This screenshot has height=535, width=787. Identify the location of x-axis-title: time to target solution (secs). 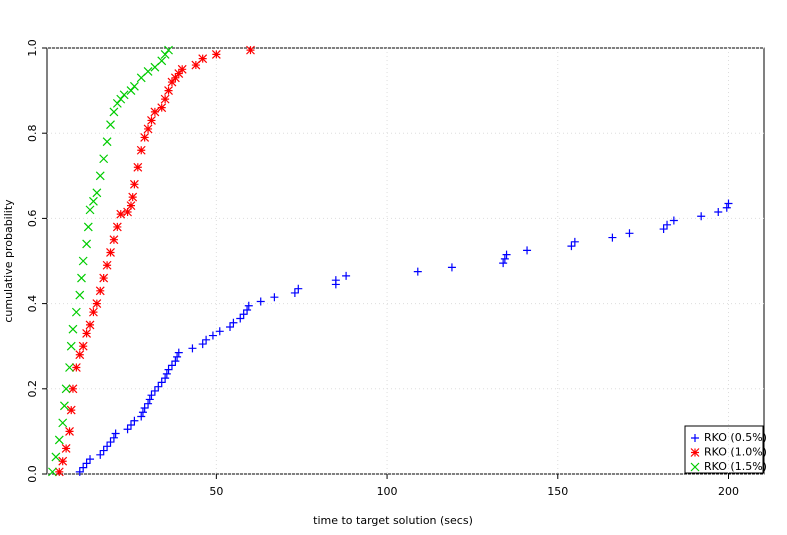
(393, 520).